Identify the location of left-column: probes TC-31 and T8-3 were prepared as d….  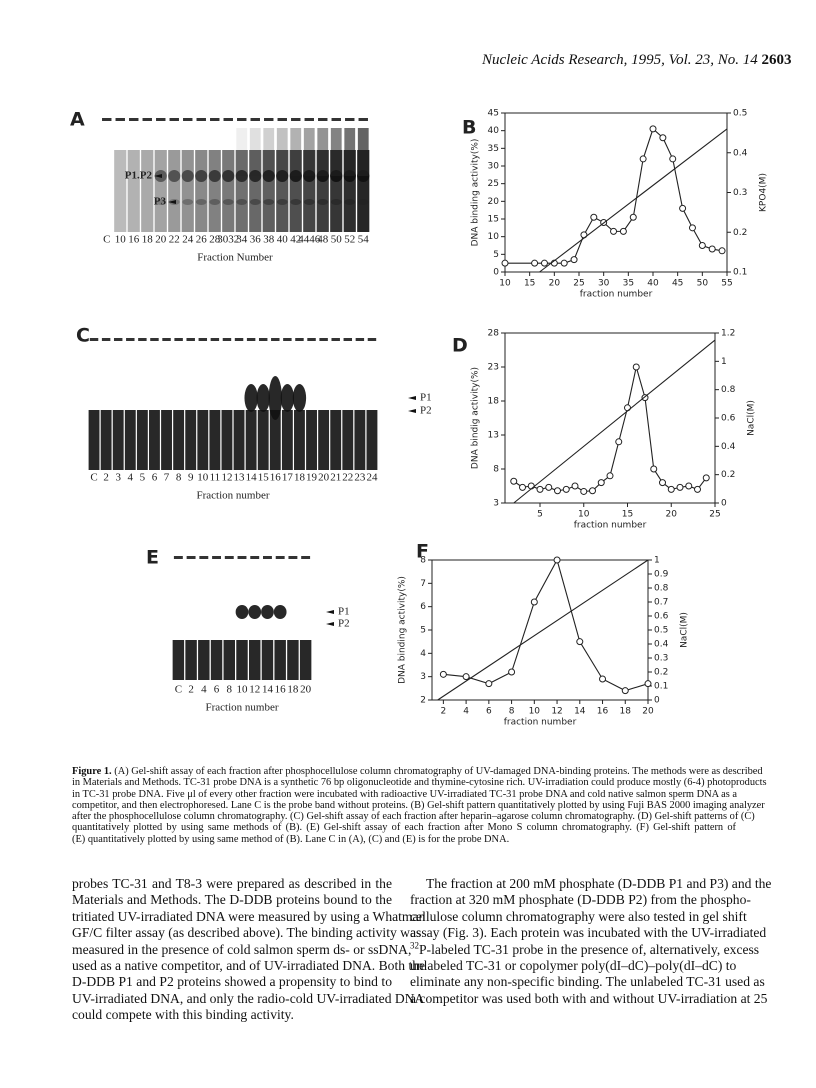
(248, 950).